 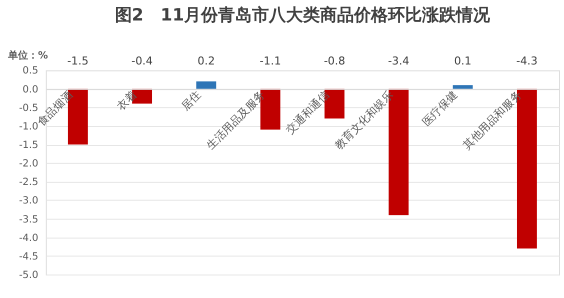 I want to click on data-label: -1.5, so click(x=78, y=61).